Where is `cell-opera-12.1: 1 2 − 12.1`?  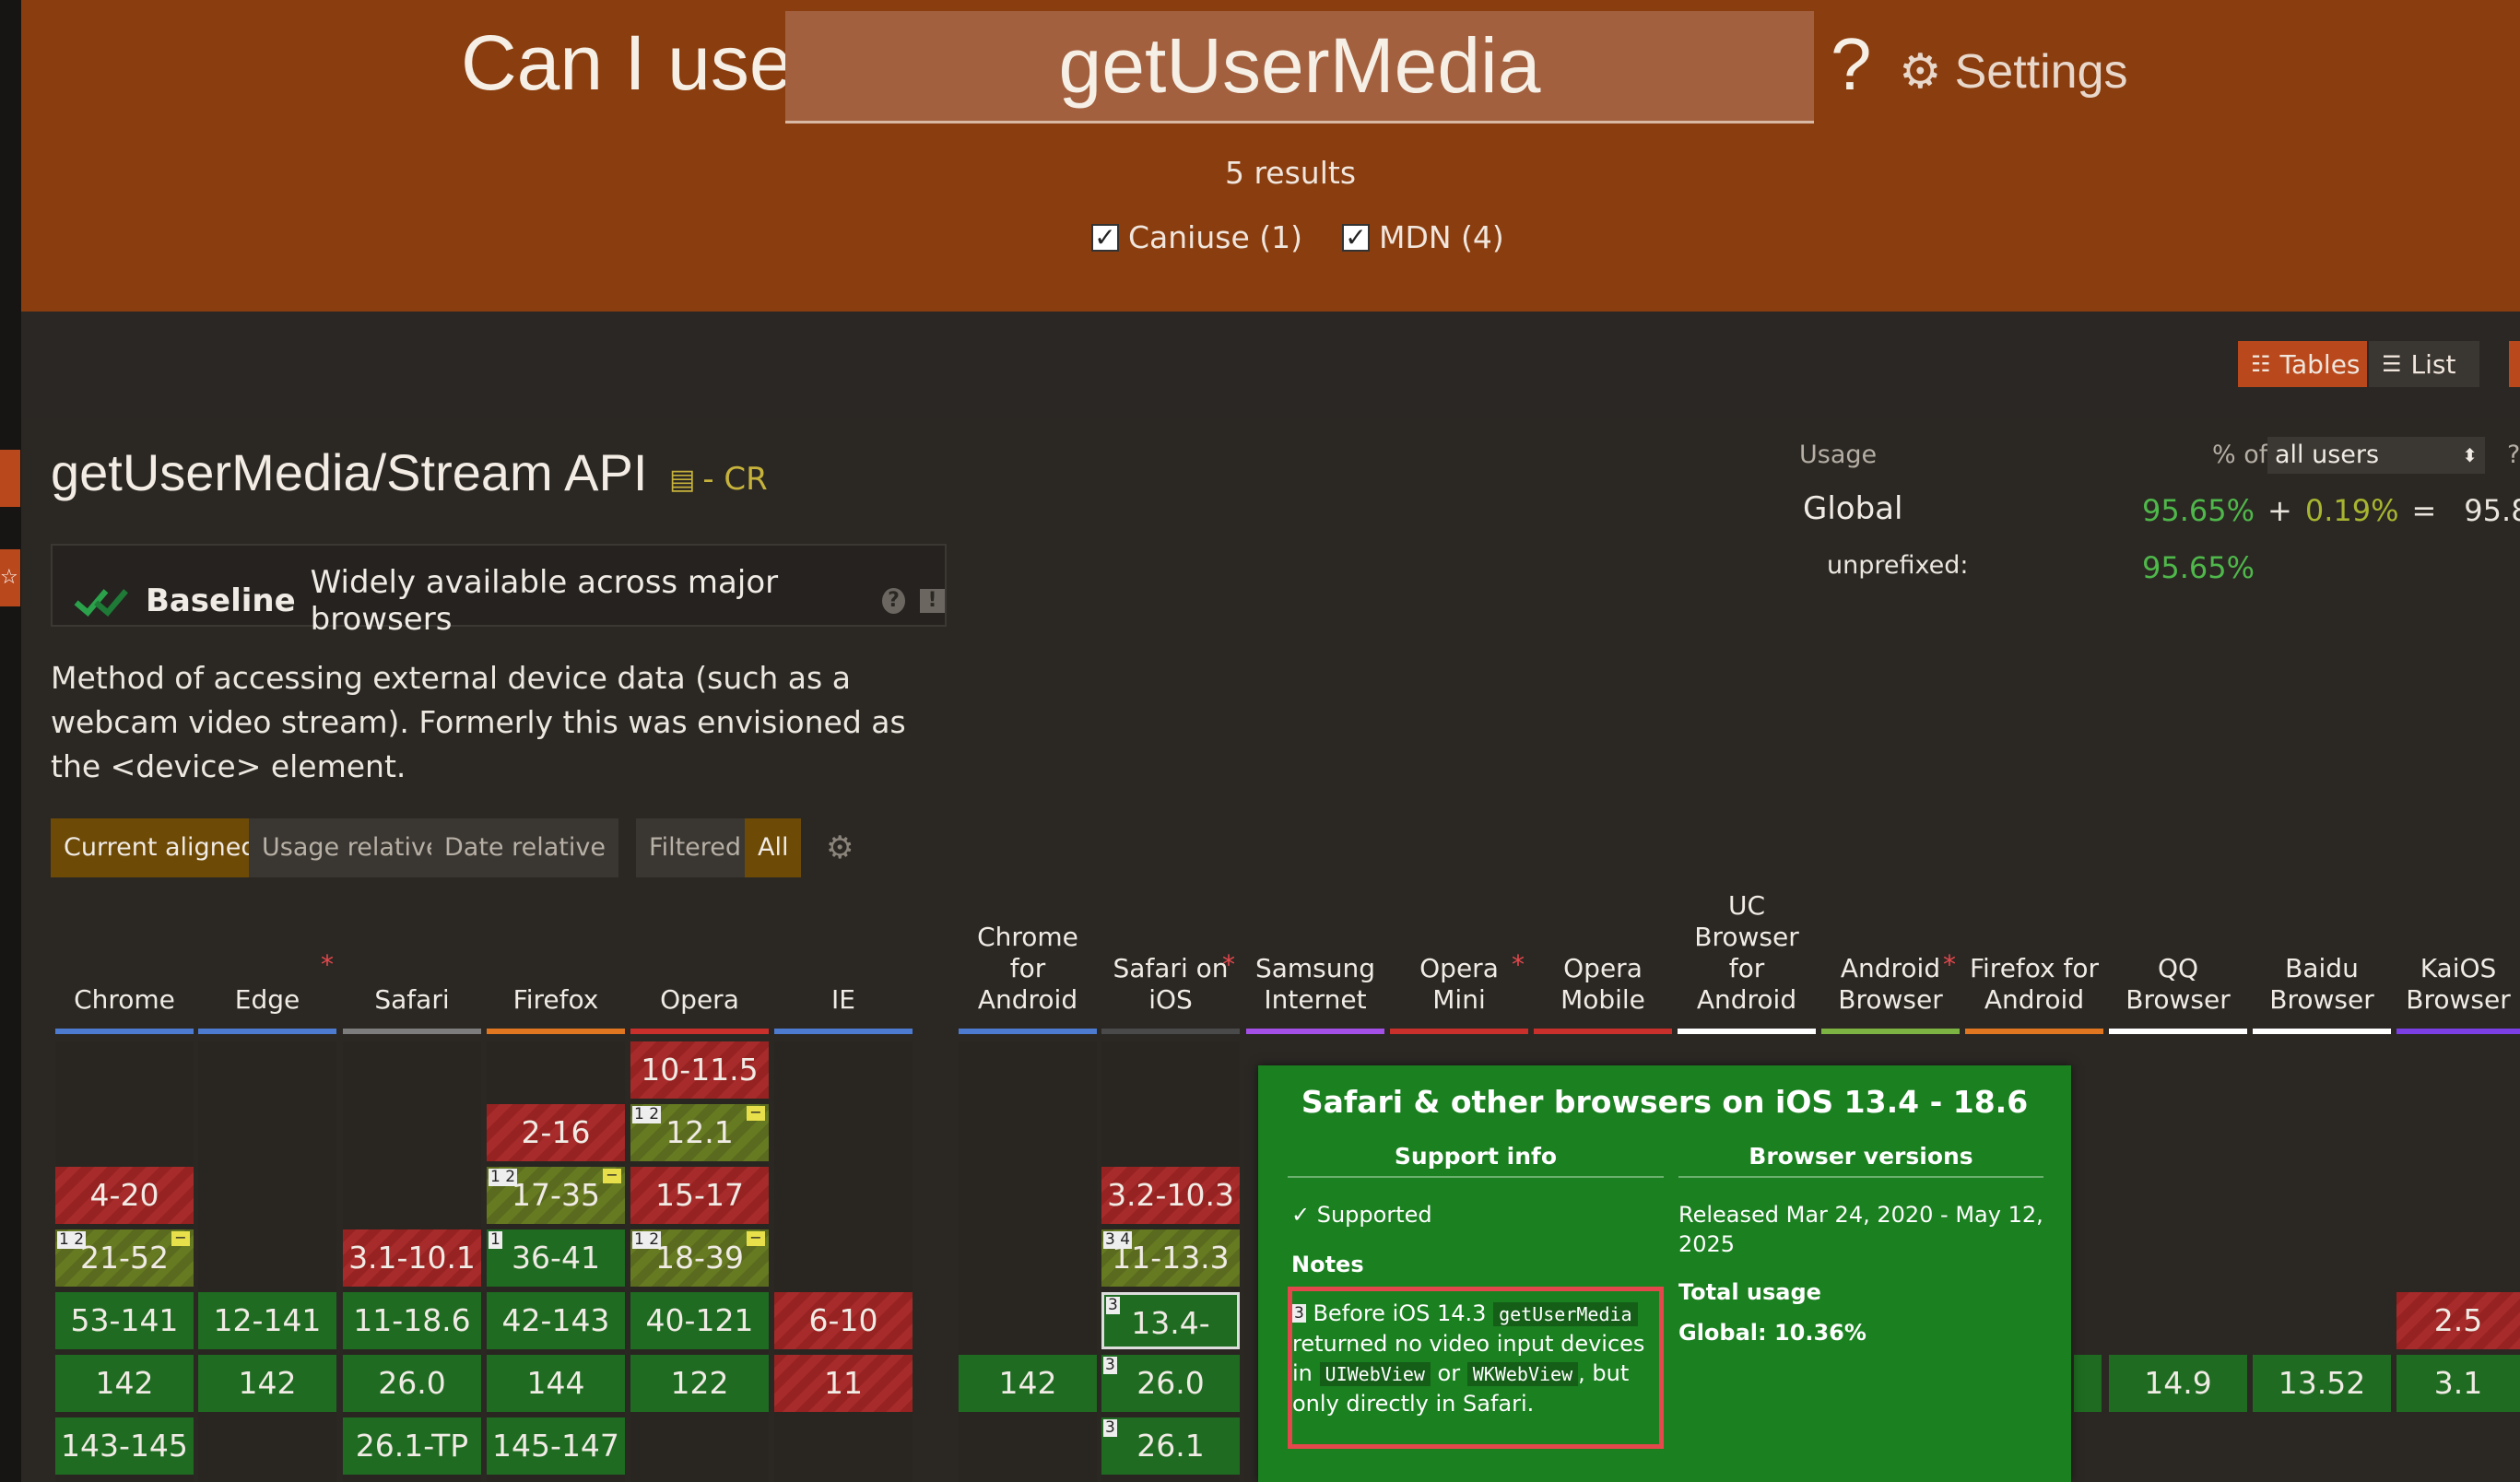
cell-opera-12.1: 1 2 − 12.1 is located at coordinates (699, 1132).